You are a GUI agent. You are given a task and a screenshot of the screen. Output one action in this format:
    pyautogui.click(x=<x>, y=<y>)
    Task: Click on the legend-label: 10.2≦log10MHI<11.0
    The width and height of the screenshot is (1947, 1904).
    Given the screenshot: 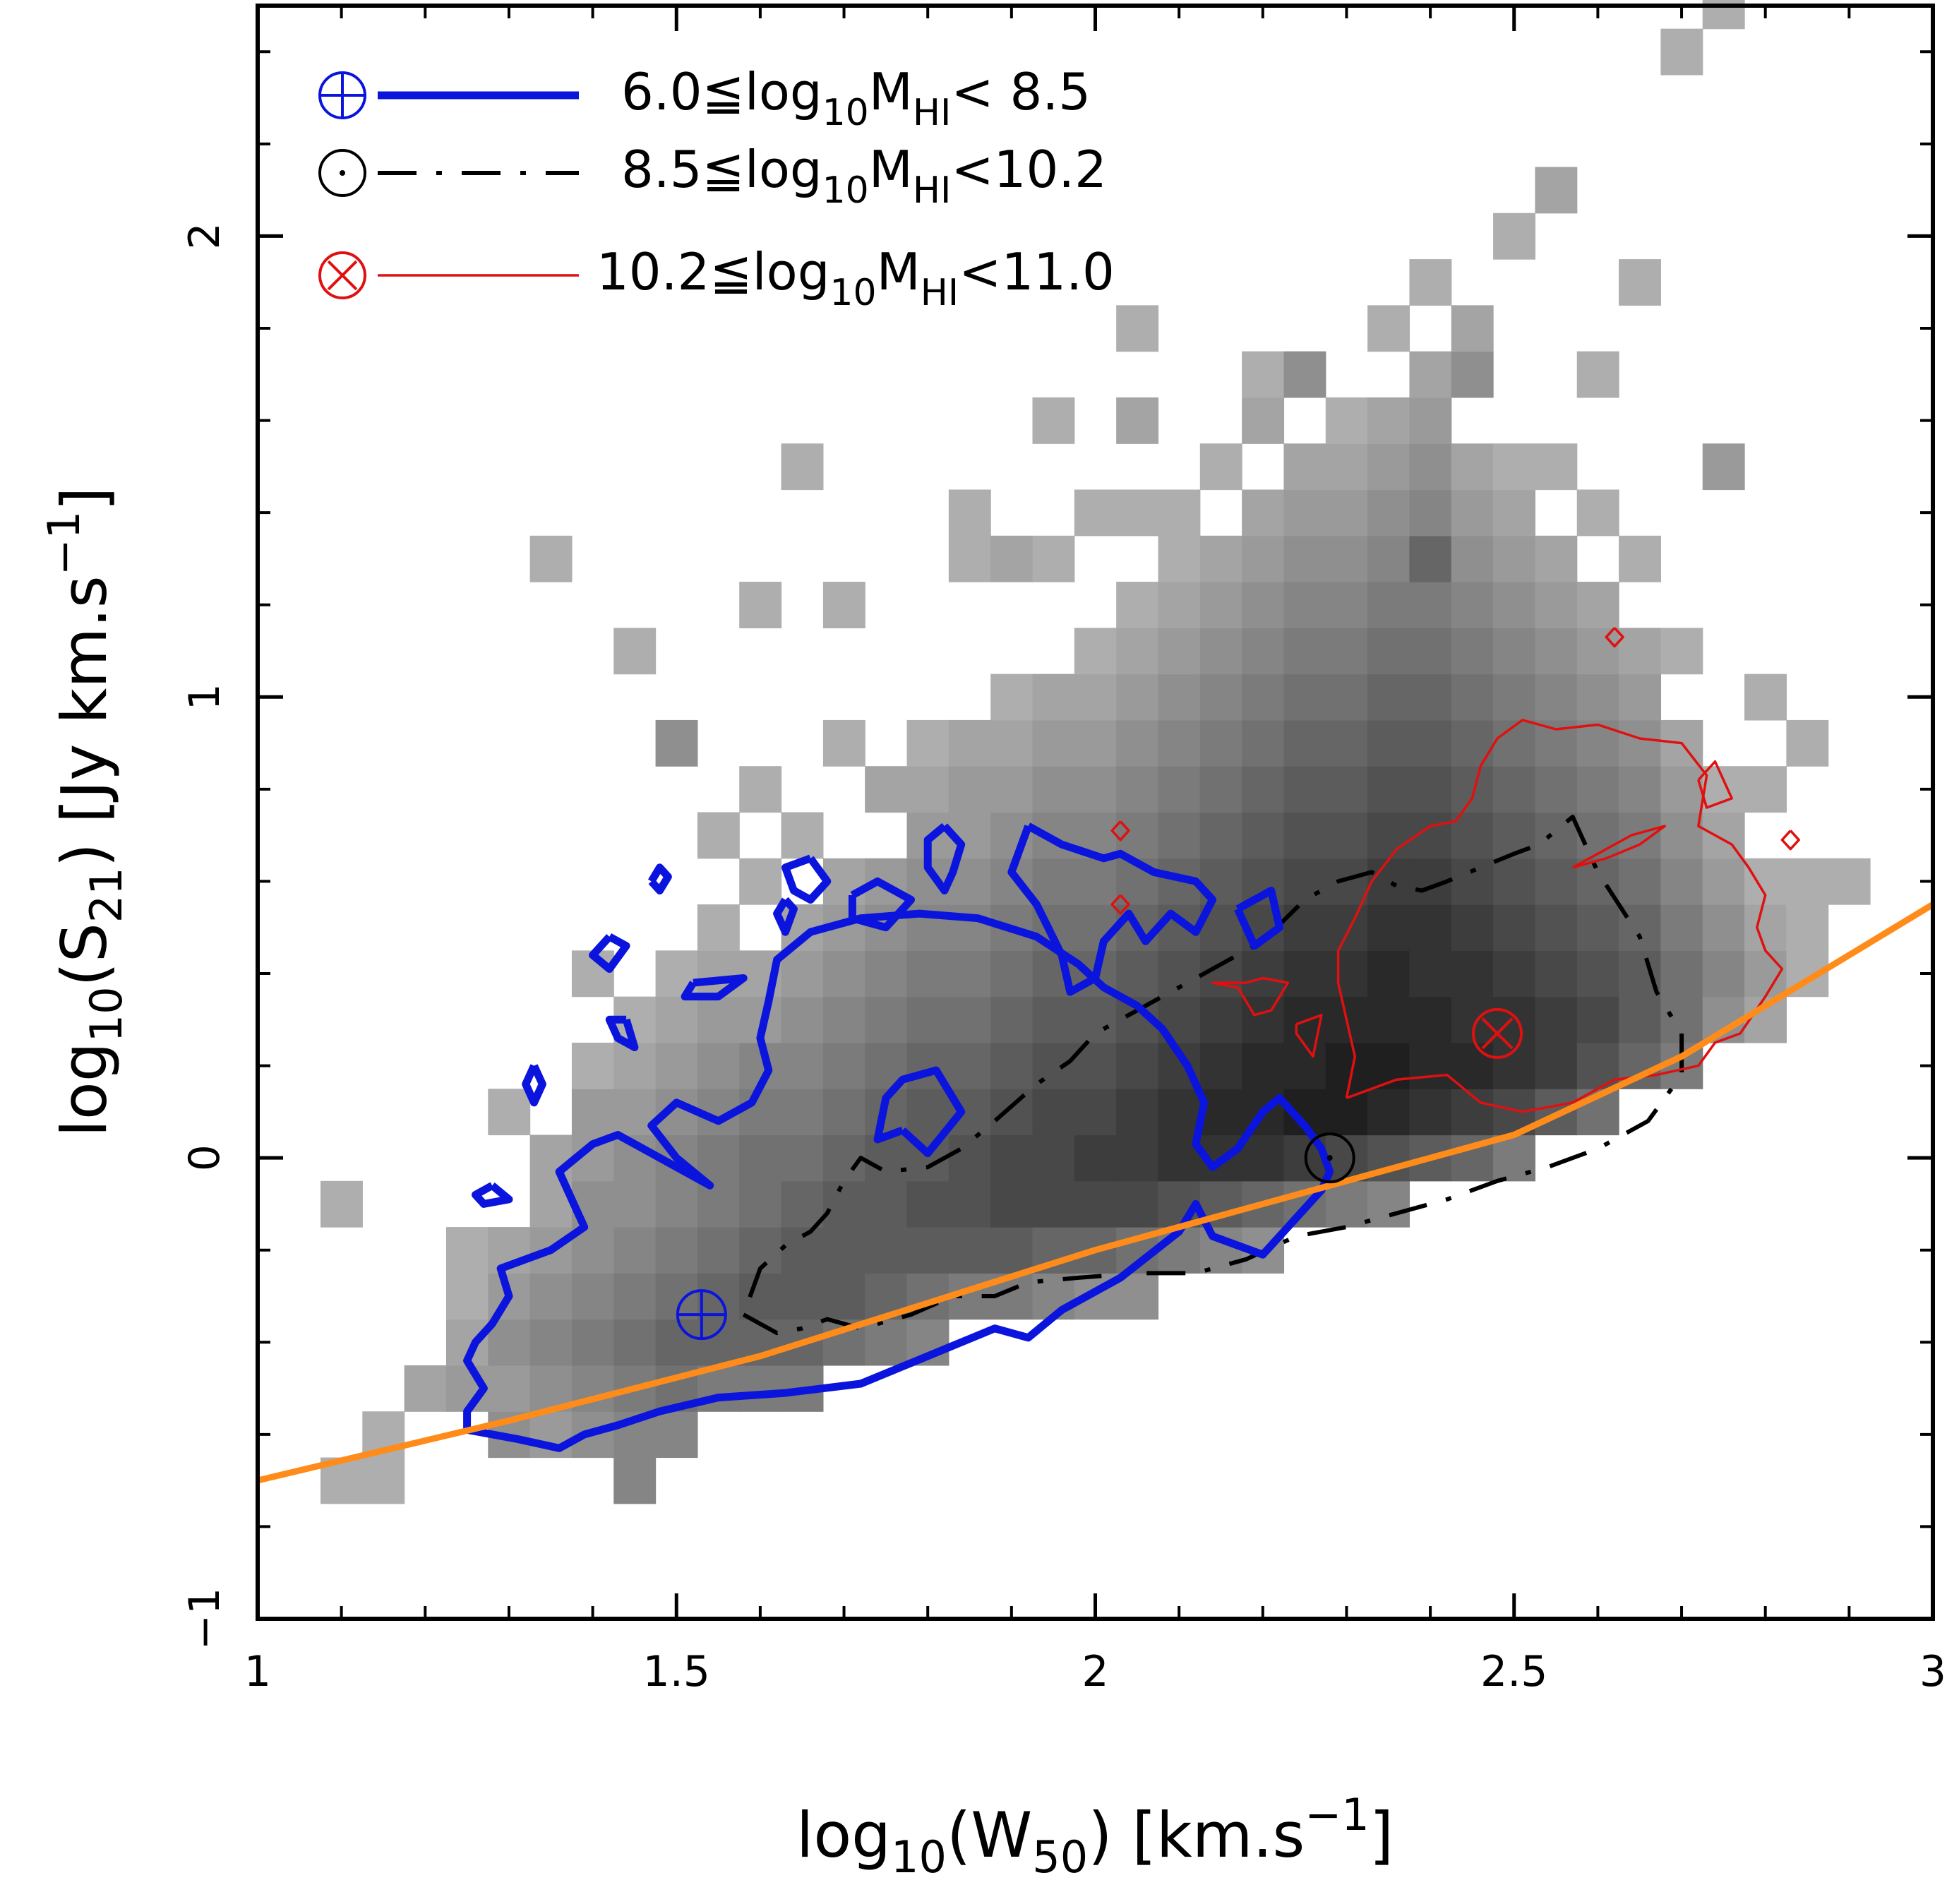 What is the action you would take?
    pyautogui.click(x=856, y=278)
    